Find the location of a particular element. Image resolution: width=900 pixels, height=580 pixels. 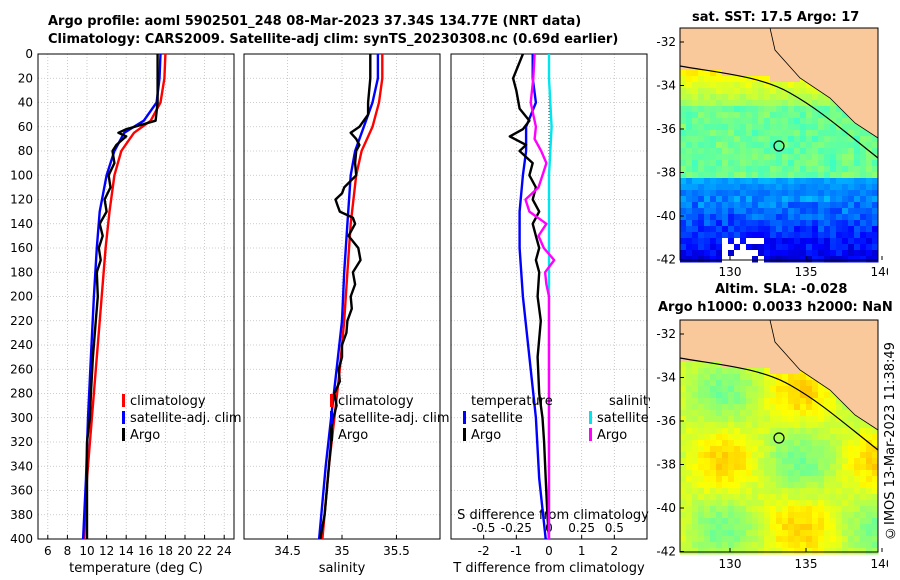

sst-map: -32-34-36-38-40-42130135140 is located at coordinates (768, 157).